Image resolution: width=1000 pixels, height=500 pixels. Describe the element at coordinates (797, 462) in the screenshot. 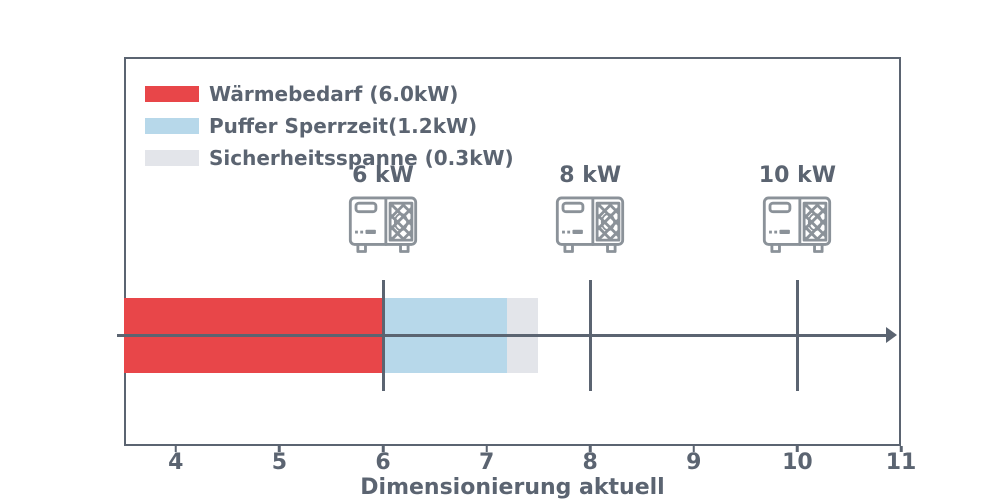

I see `x-tick-label: 10` at that location.